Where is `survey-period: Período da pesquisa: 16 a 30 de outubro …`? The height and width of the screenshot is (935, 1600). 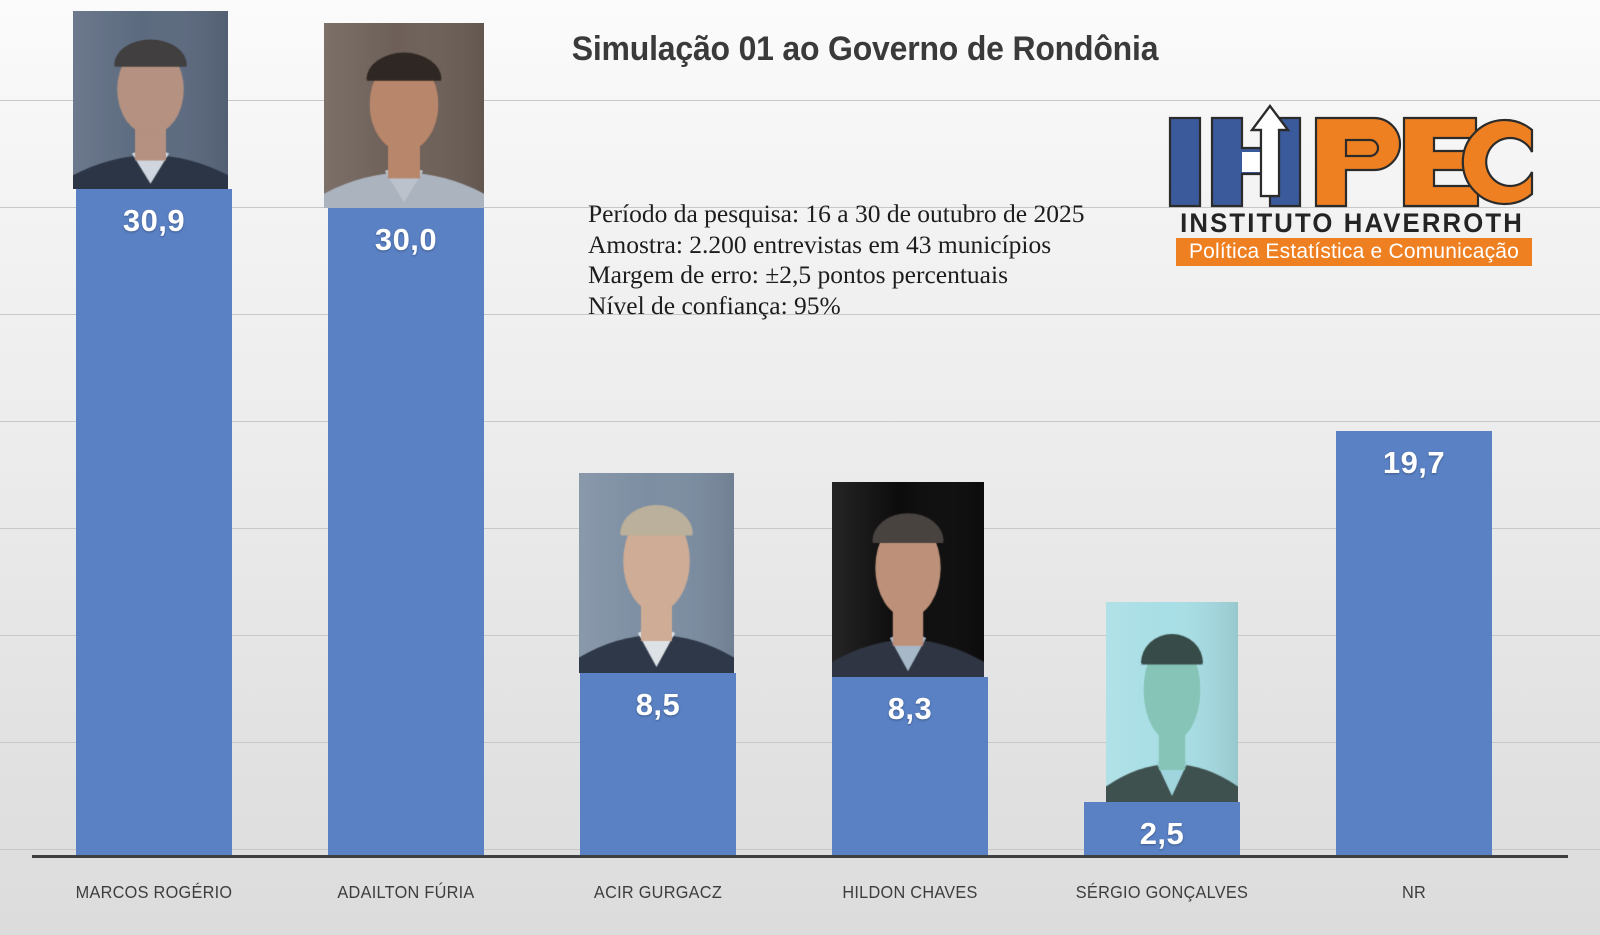
survey-period: Período da pesquisa: 16 a 30 de outubro … is located at coordinates (836, 213).